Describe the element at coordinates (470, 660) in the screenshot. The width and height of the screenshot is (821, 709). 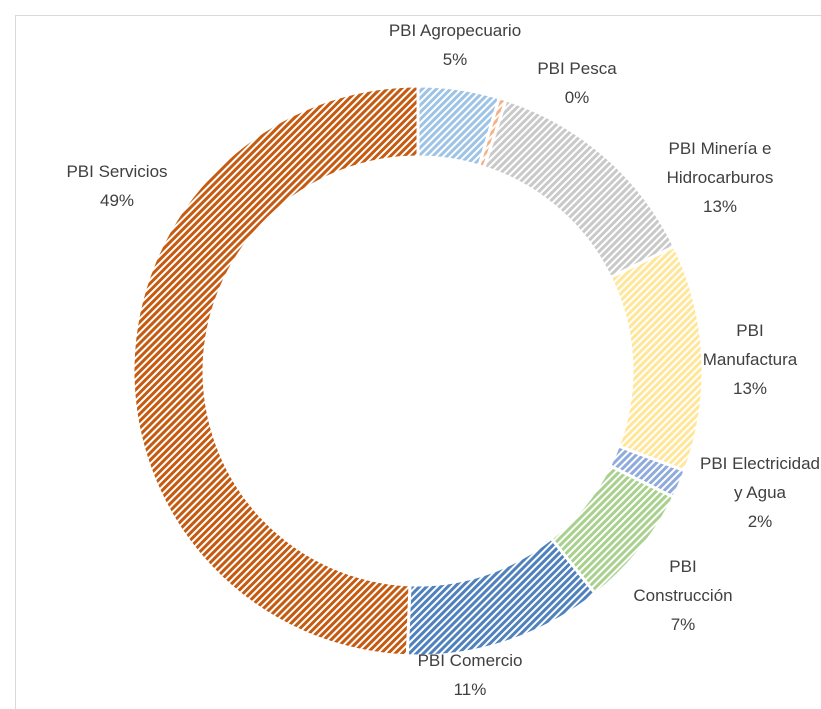
I see `category-label: PBI Comercio` at that location.